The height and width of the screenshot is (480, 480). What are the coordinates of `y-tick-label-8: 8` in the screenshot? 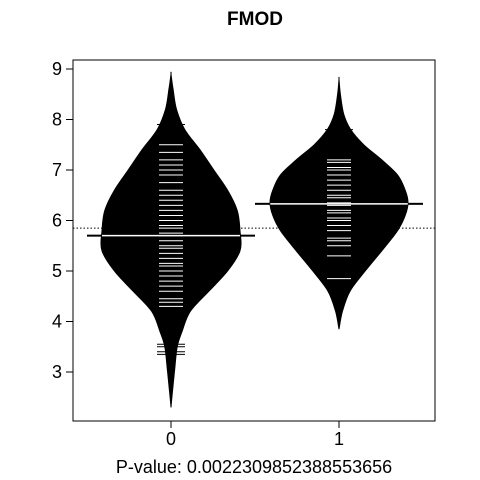 It's located at (57, 120).